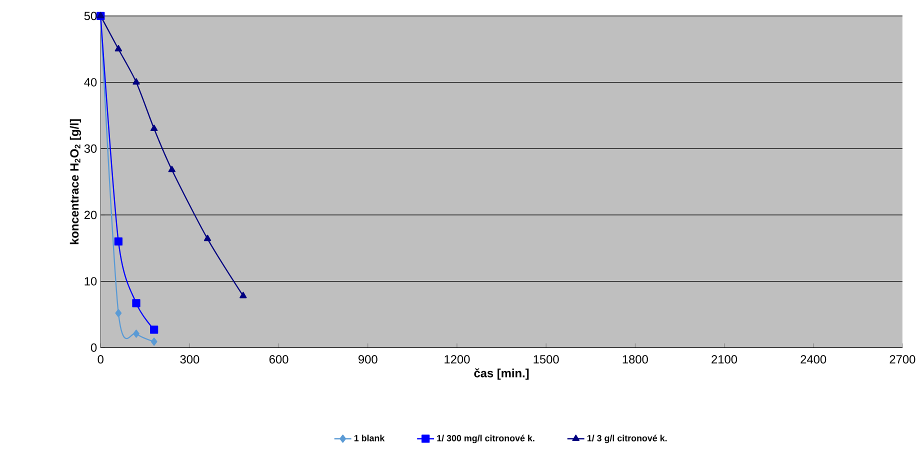 The image size is (919, 453). I want to click on legend-label: 1 blank, so click(369, 438).